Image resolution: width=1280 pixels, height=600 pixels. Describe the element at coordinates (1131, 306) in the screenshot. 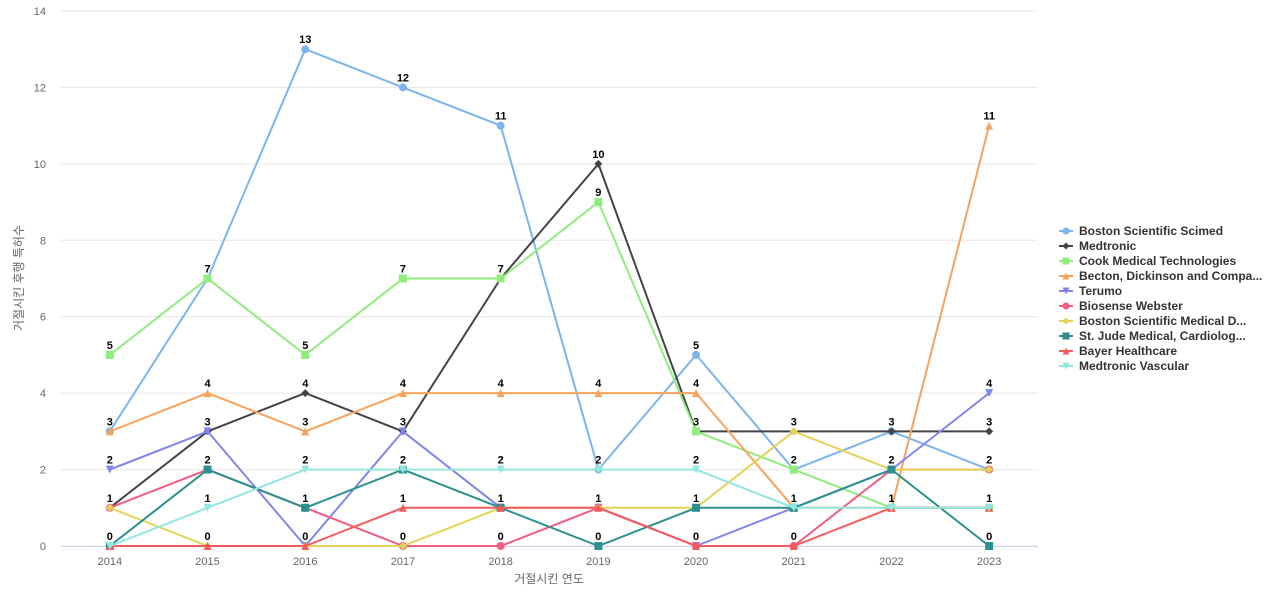

I see `legend-label: Biosense Webster` at that location.